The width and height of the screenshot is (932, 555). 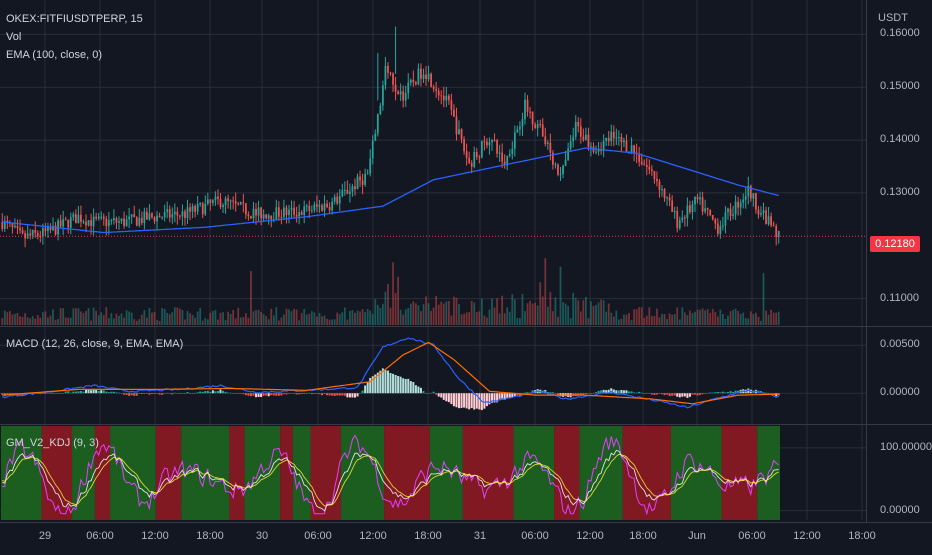 I want to click on macd-indicator-label: MACD (12, 26, close, 9, EMA, EMA), so click(x=95, y=344).